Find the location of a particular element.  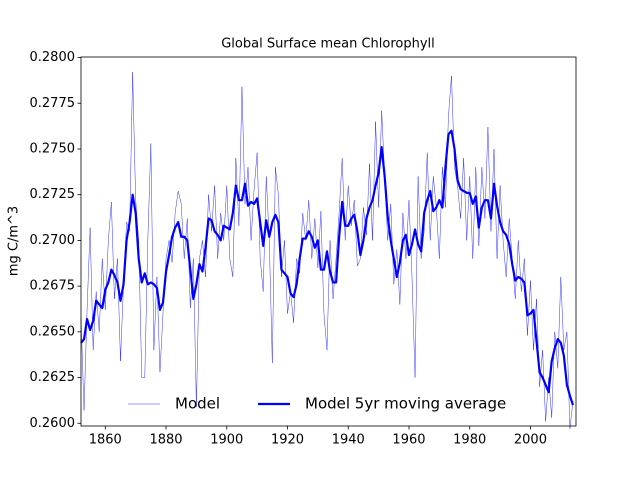

x-tick-label: 1920 is located at coordinates (287, 440).